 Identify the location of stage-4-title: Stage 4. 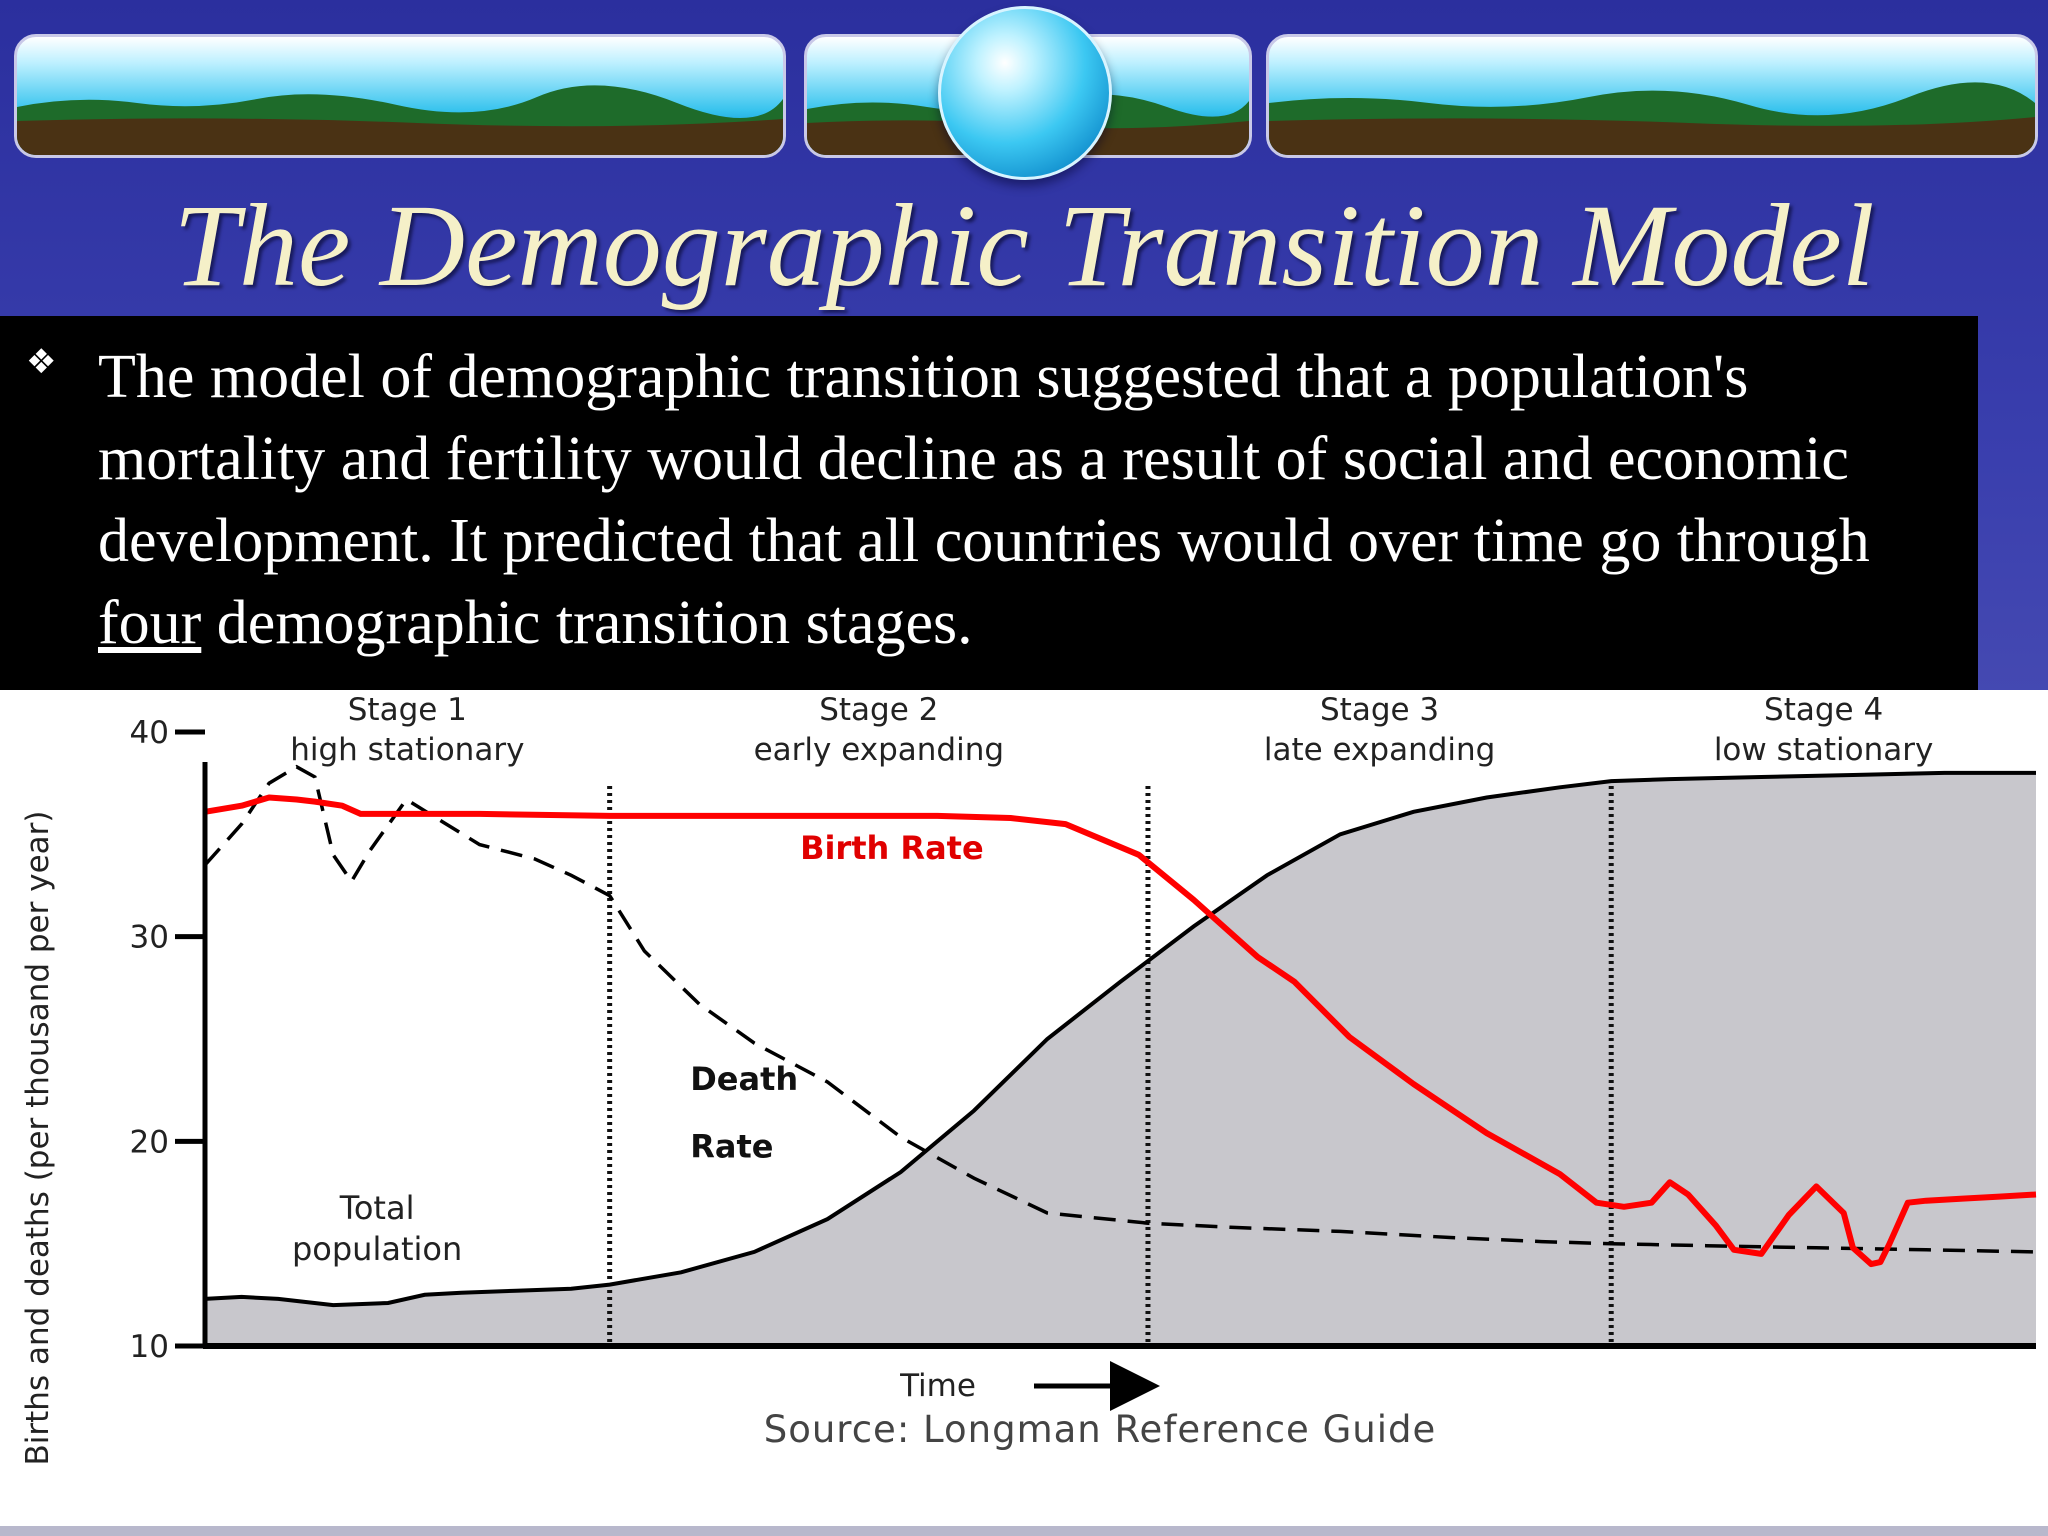
(1823, 710).